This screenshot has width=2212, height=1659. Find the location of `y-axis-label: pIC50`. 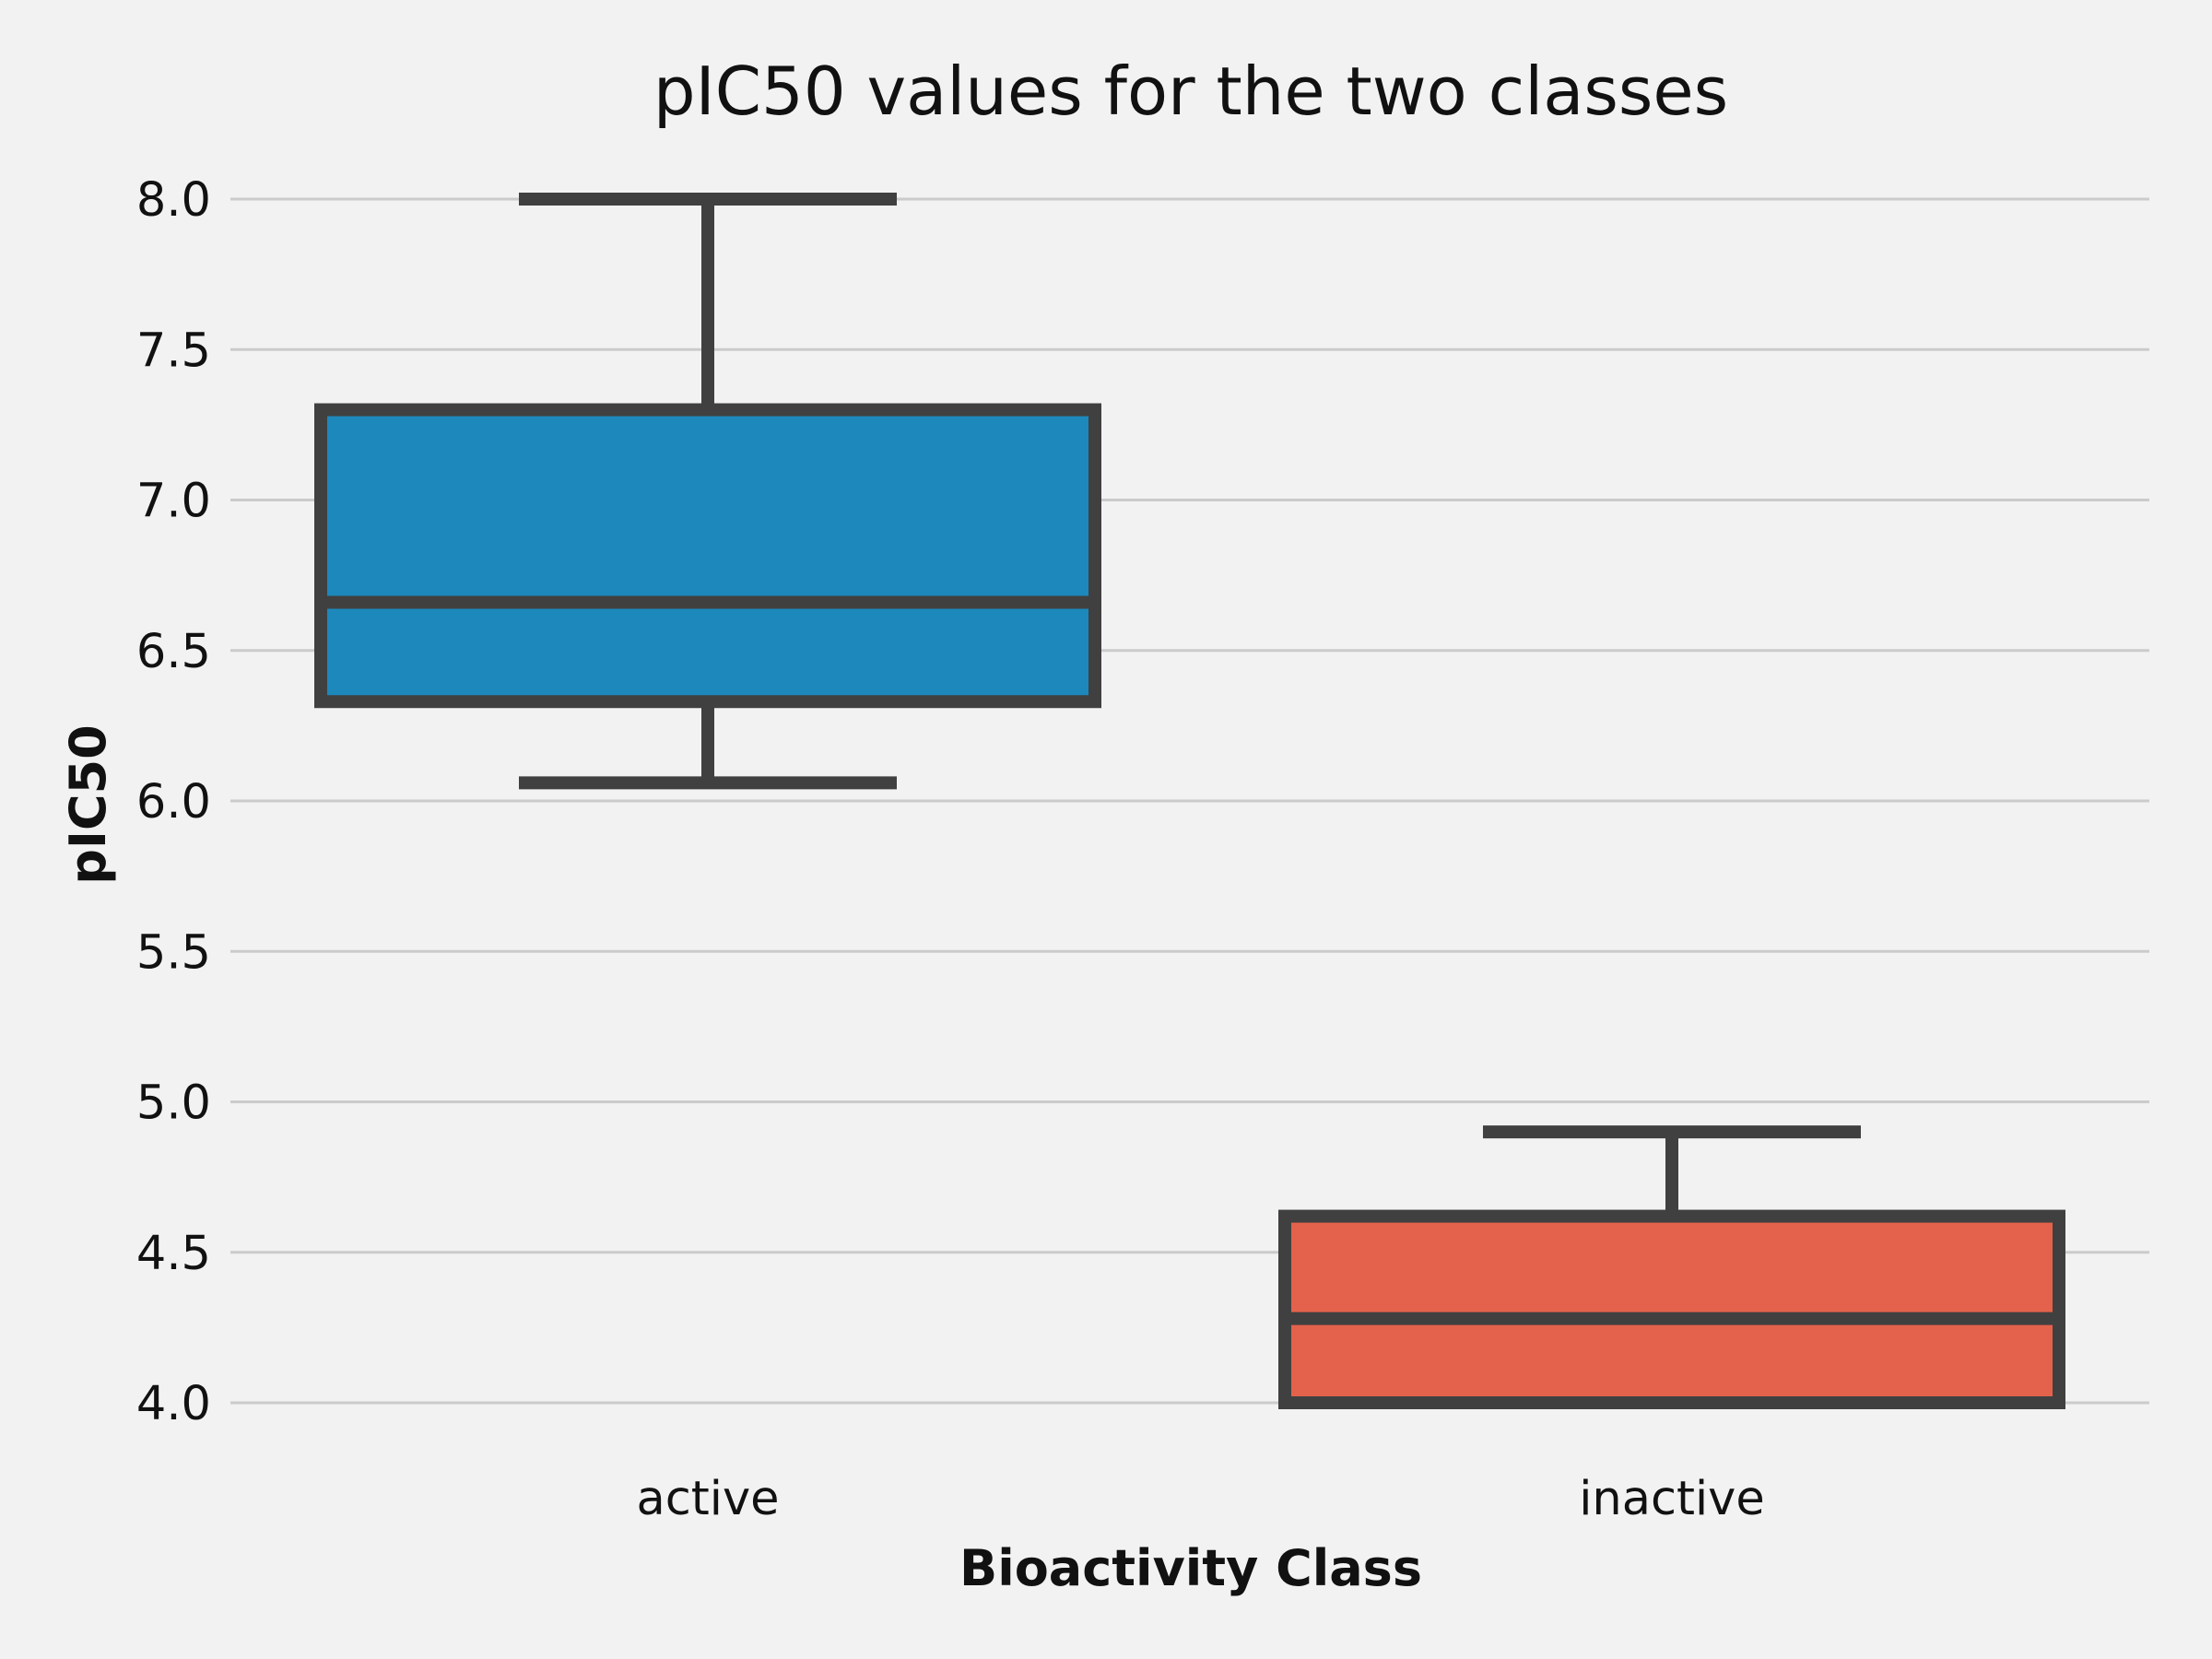

y-axis-label: pIC50 is located at coordinates (88, 804).